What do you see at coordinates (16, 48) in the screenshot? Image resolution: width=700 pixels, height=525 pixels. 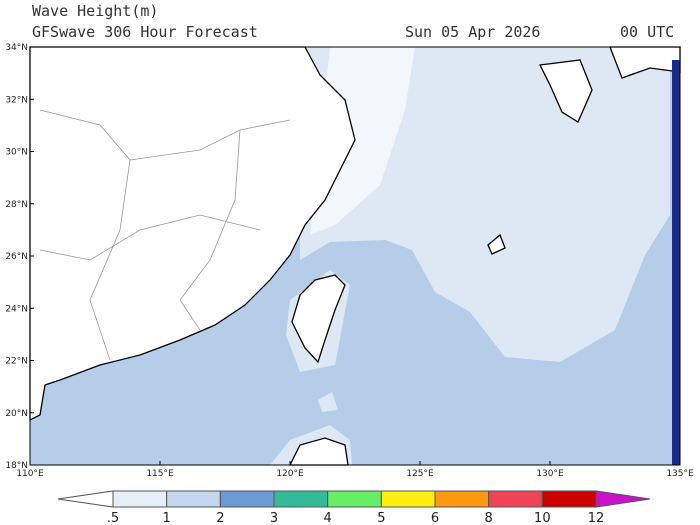 I see `lat-label: 34°N` at bounding box center [16, 48].